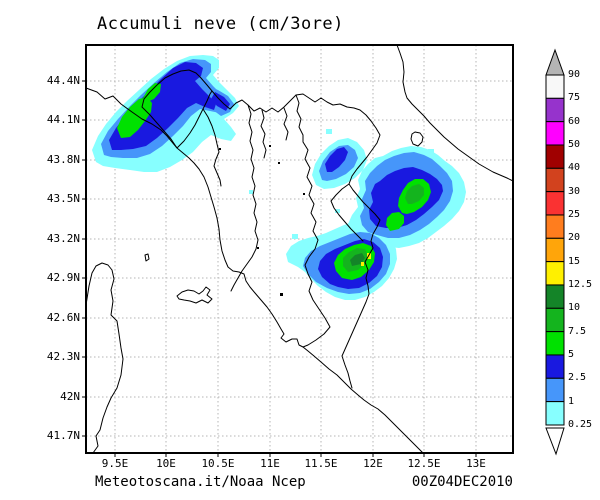 The height and width of the screenshot is (500, 600). I want to click on giglio-island, so click(281, 294).